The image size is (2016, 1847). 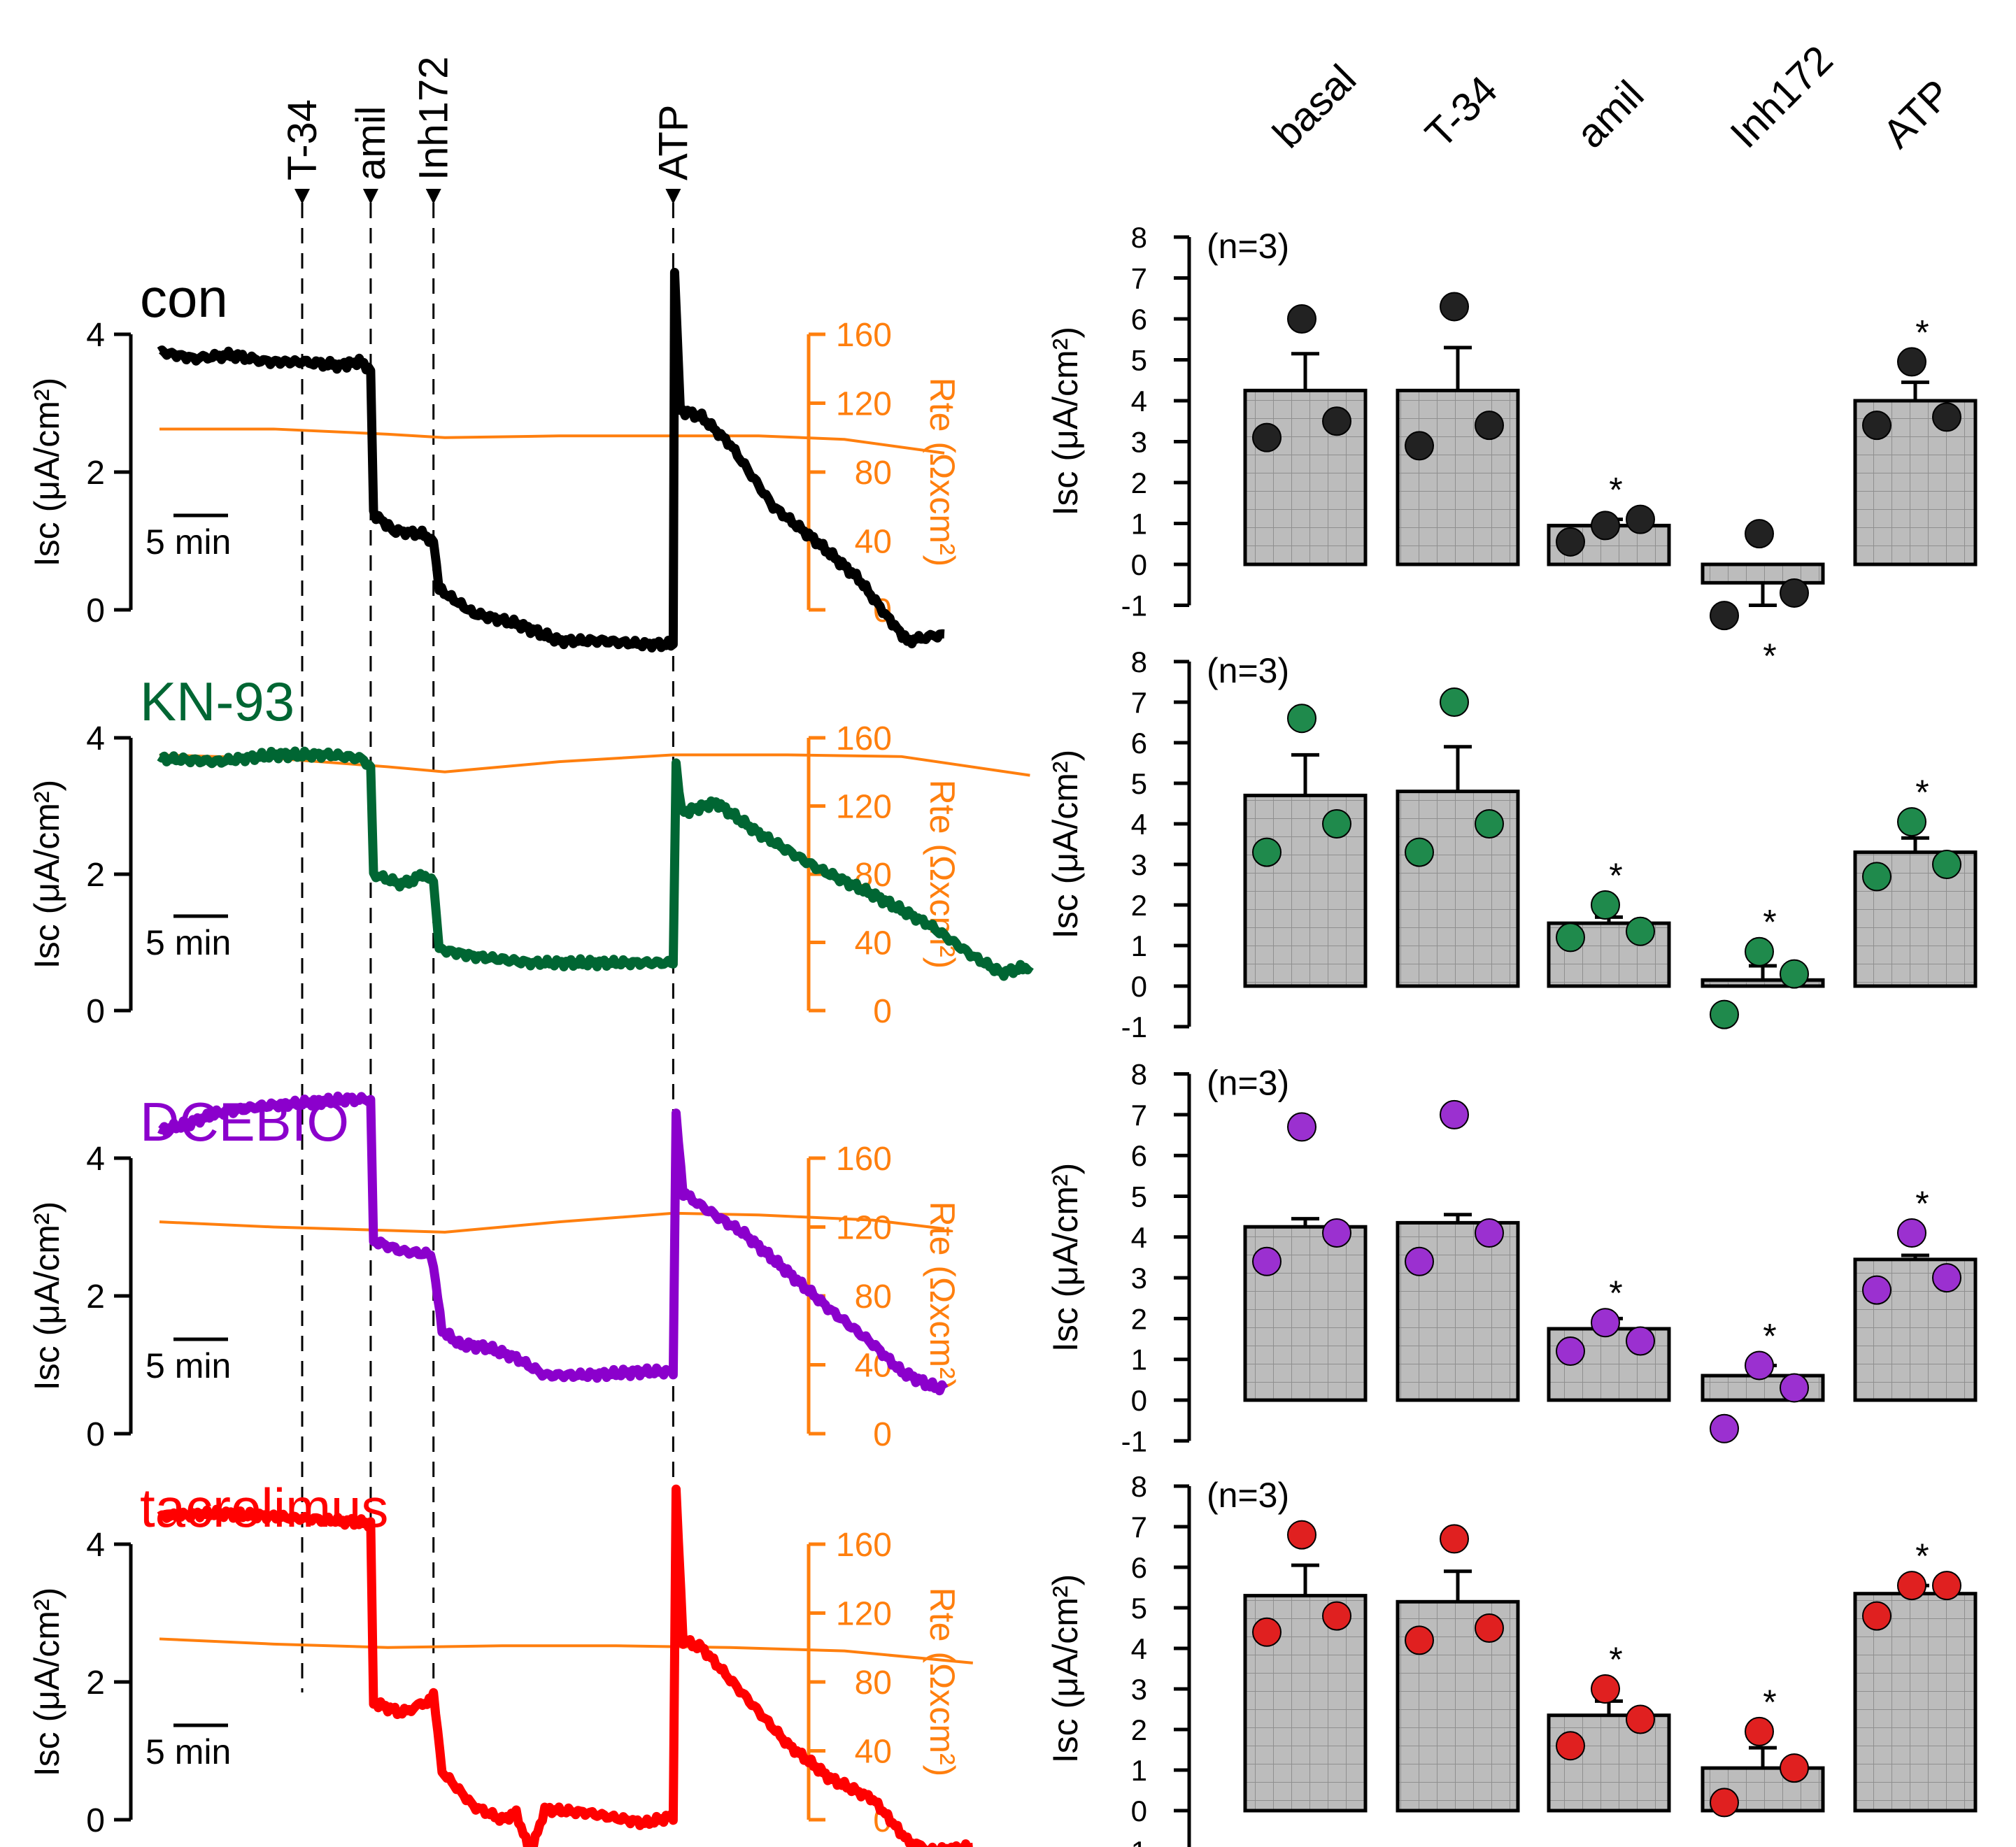 What do you see at coordinates (1139, 1237) in the screenshot?
I see `bar-y-tick-label: 4` at bounding box center [1139, 1237].